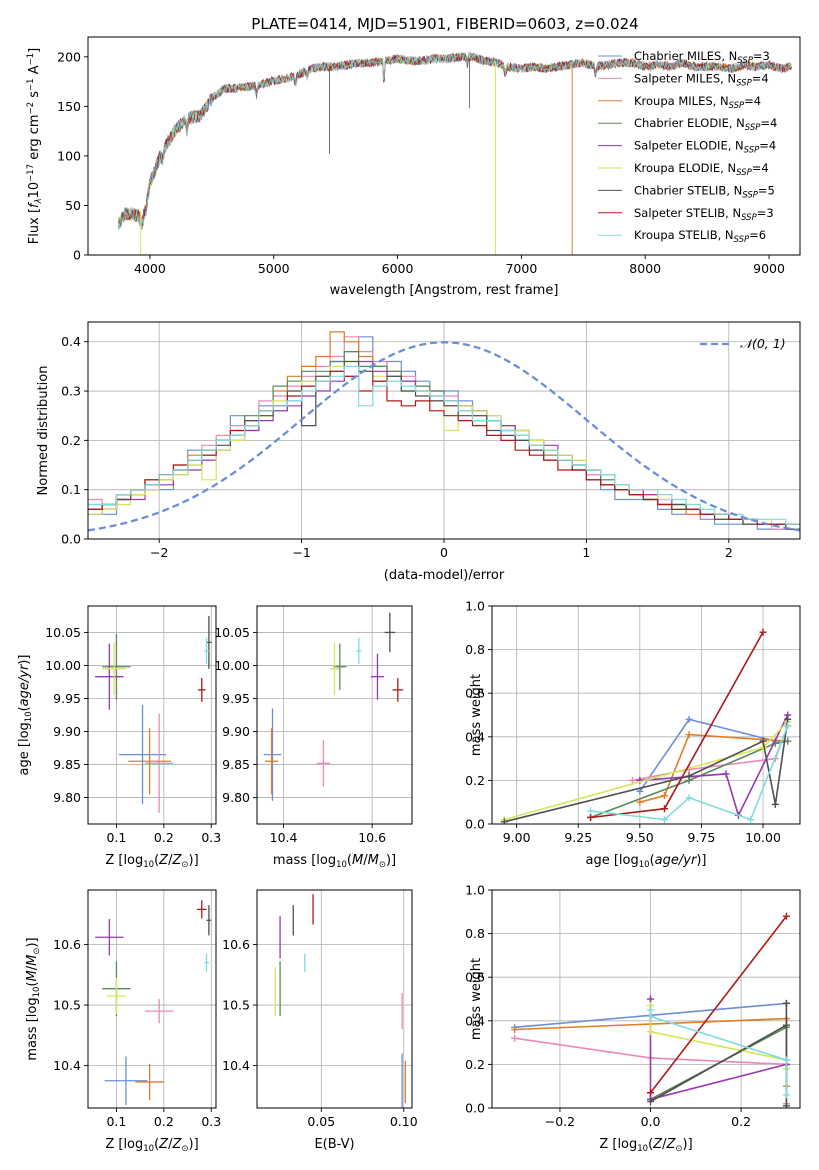  Describe the element at coordinates (475, 824) in the screenshot. I see `age_vs_weight-ytick-label: 0.0` at that location.